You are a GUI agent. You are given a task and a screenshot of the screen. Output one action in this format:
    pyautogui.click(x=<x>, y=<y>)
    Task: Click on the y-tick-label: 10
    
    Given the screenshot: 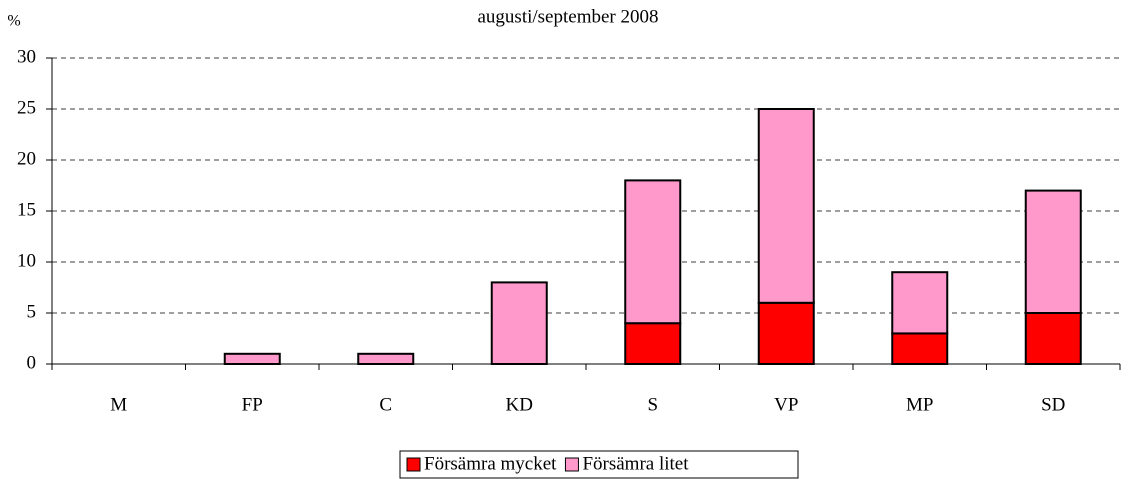 What is the action you would take?
    pyautogui.click(x=26, y=260)
    